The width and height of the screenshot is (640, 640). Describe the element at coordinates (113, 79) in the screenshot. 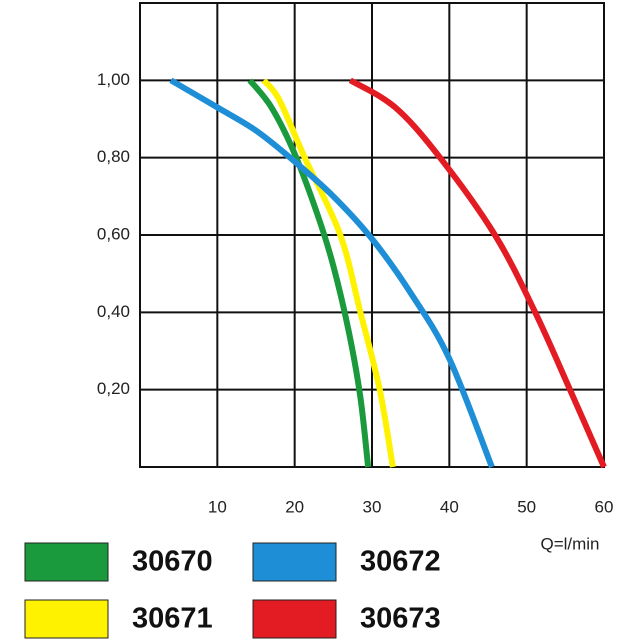

I see `y-tick-label: 1,00` at that location.